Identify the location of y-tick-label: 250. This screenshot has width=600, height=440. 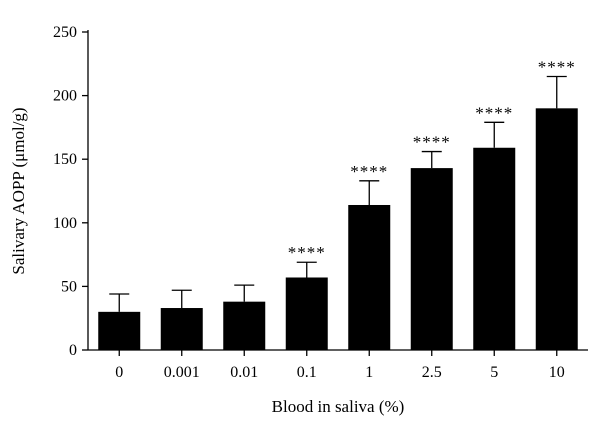
(65, 32).